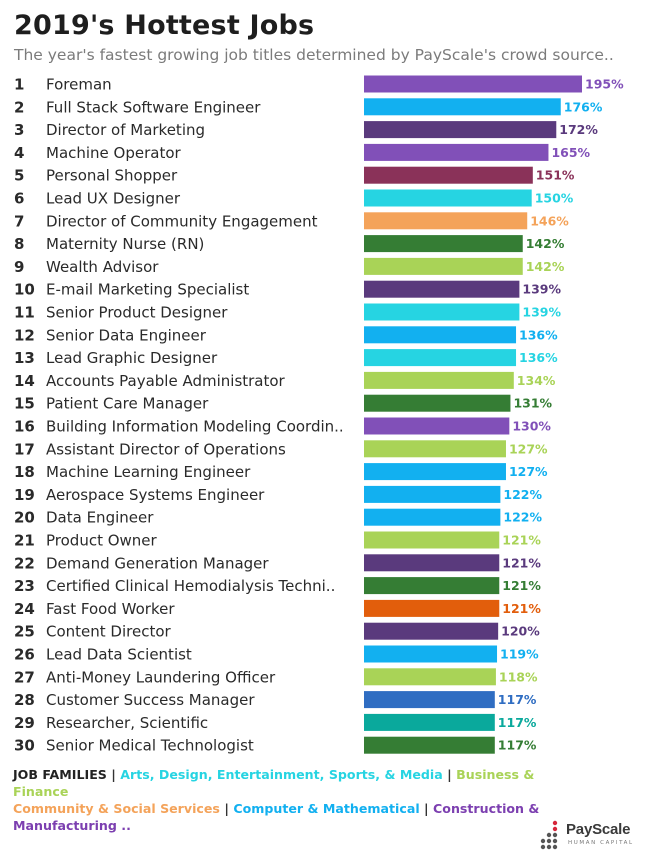 This screenshot has height=859, width=649. I want to click on rank-label: 8, so click(19, 244).